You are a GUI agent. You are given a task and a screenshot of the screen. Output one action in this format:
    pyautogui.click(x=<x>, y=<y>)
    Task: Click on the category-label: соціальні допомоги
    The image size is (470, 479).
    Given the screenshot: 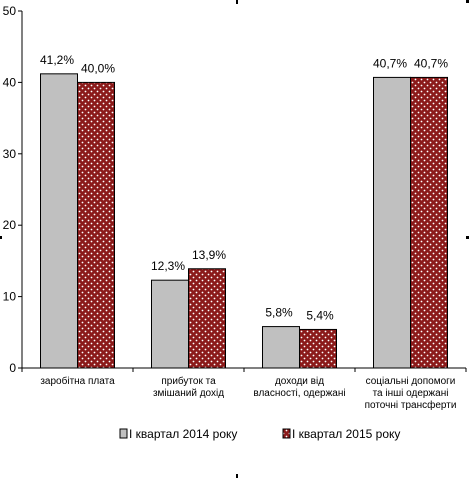 What is the action you would take?
    pyautogui.click(x=411, y=381)
    